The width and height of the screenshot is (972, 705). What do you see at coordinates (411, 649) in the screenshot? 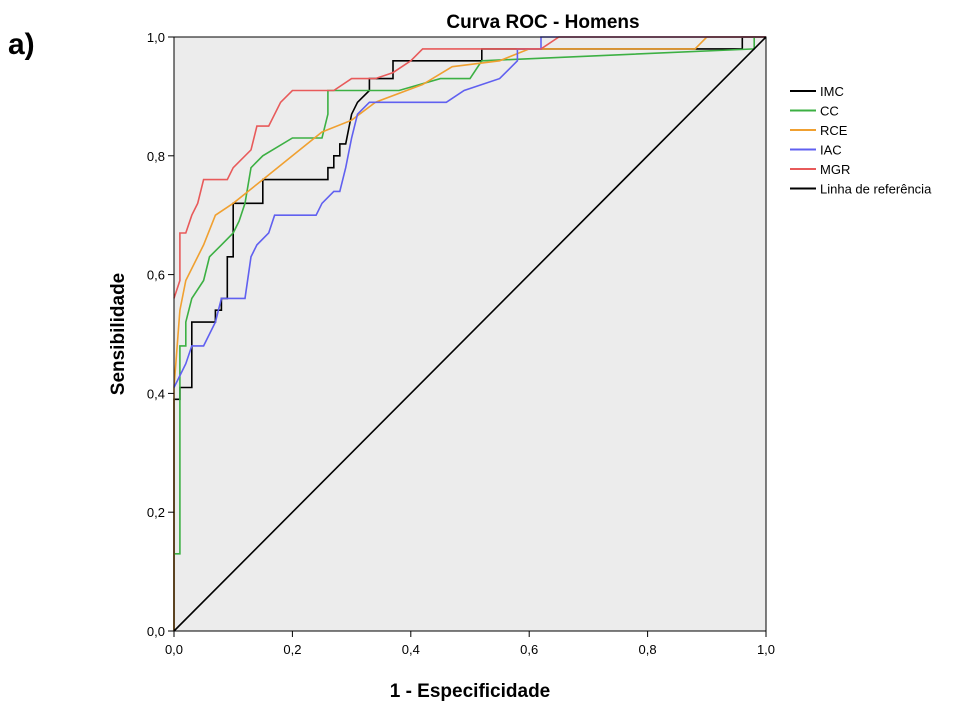
I see `x-tick-label: 0,4` at bounding box center [411, 649].